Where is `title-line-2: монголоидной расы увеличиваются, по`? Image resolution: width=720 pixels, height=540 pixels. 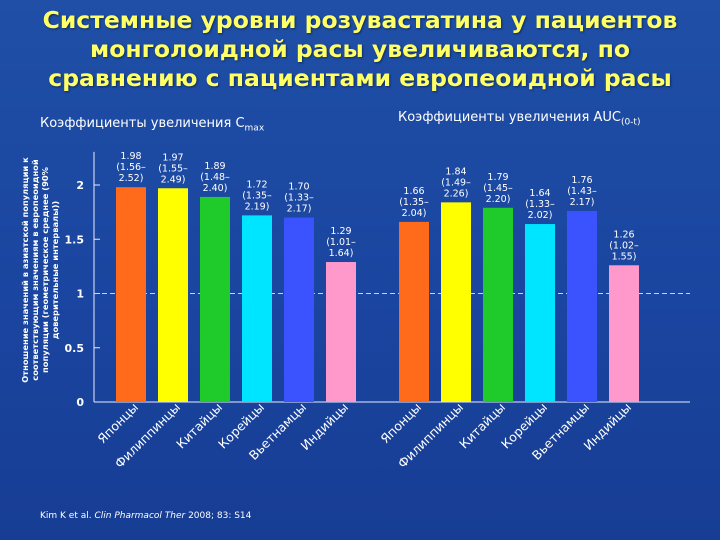
title-line-2: монголоидной расы увеличиваются, по is located at coordinates (360, 49).